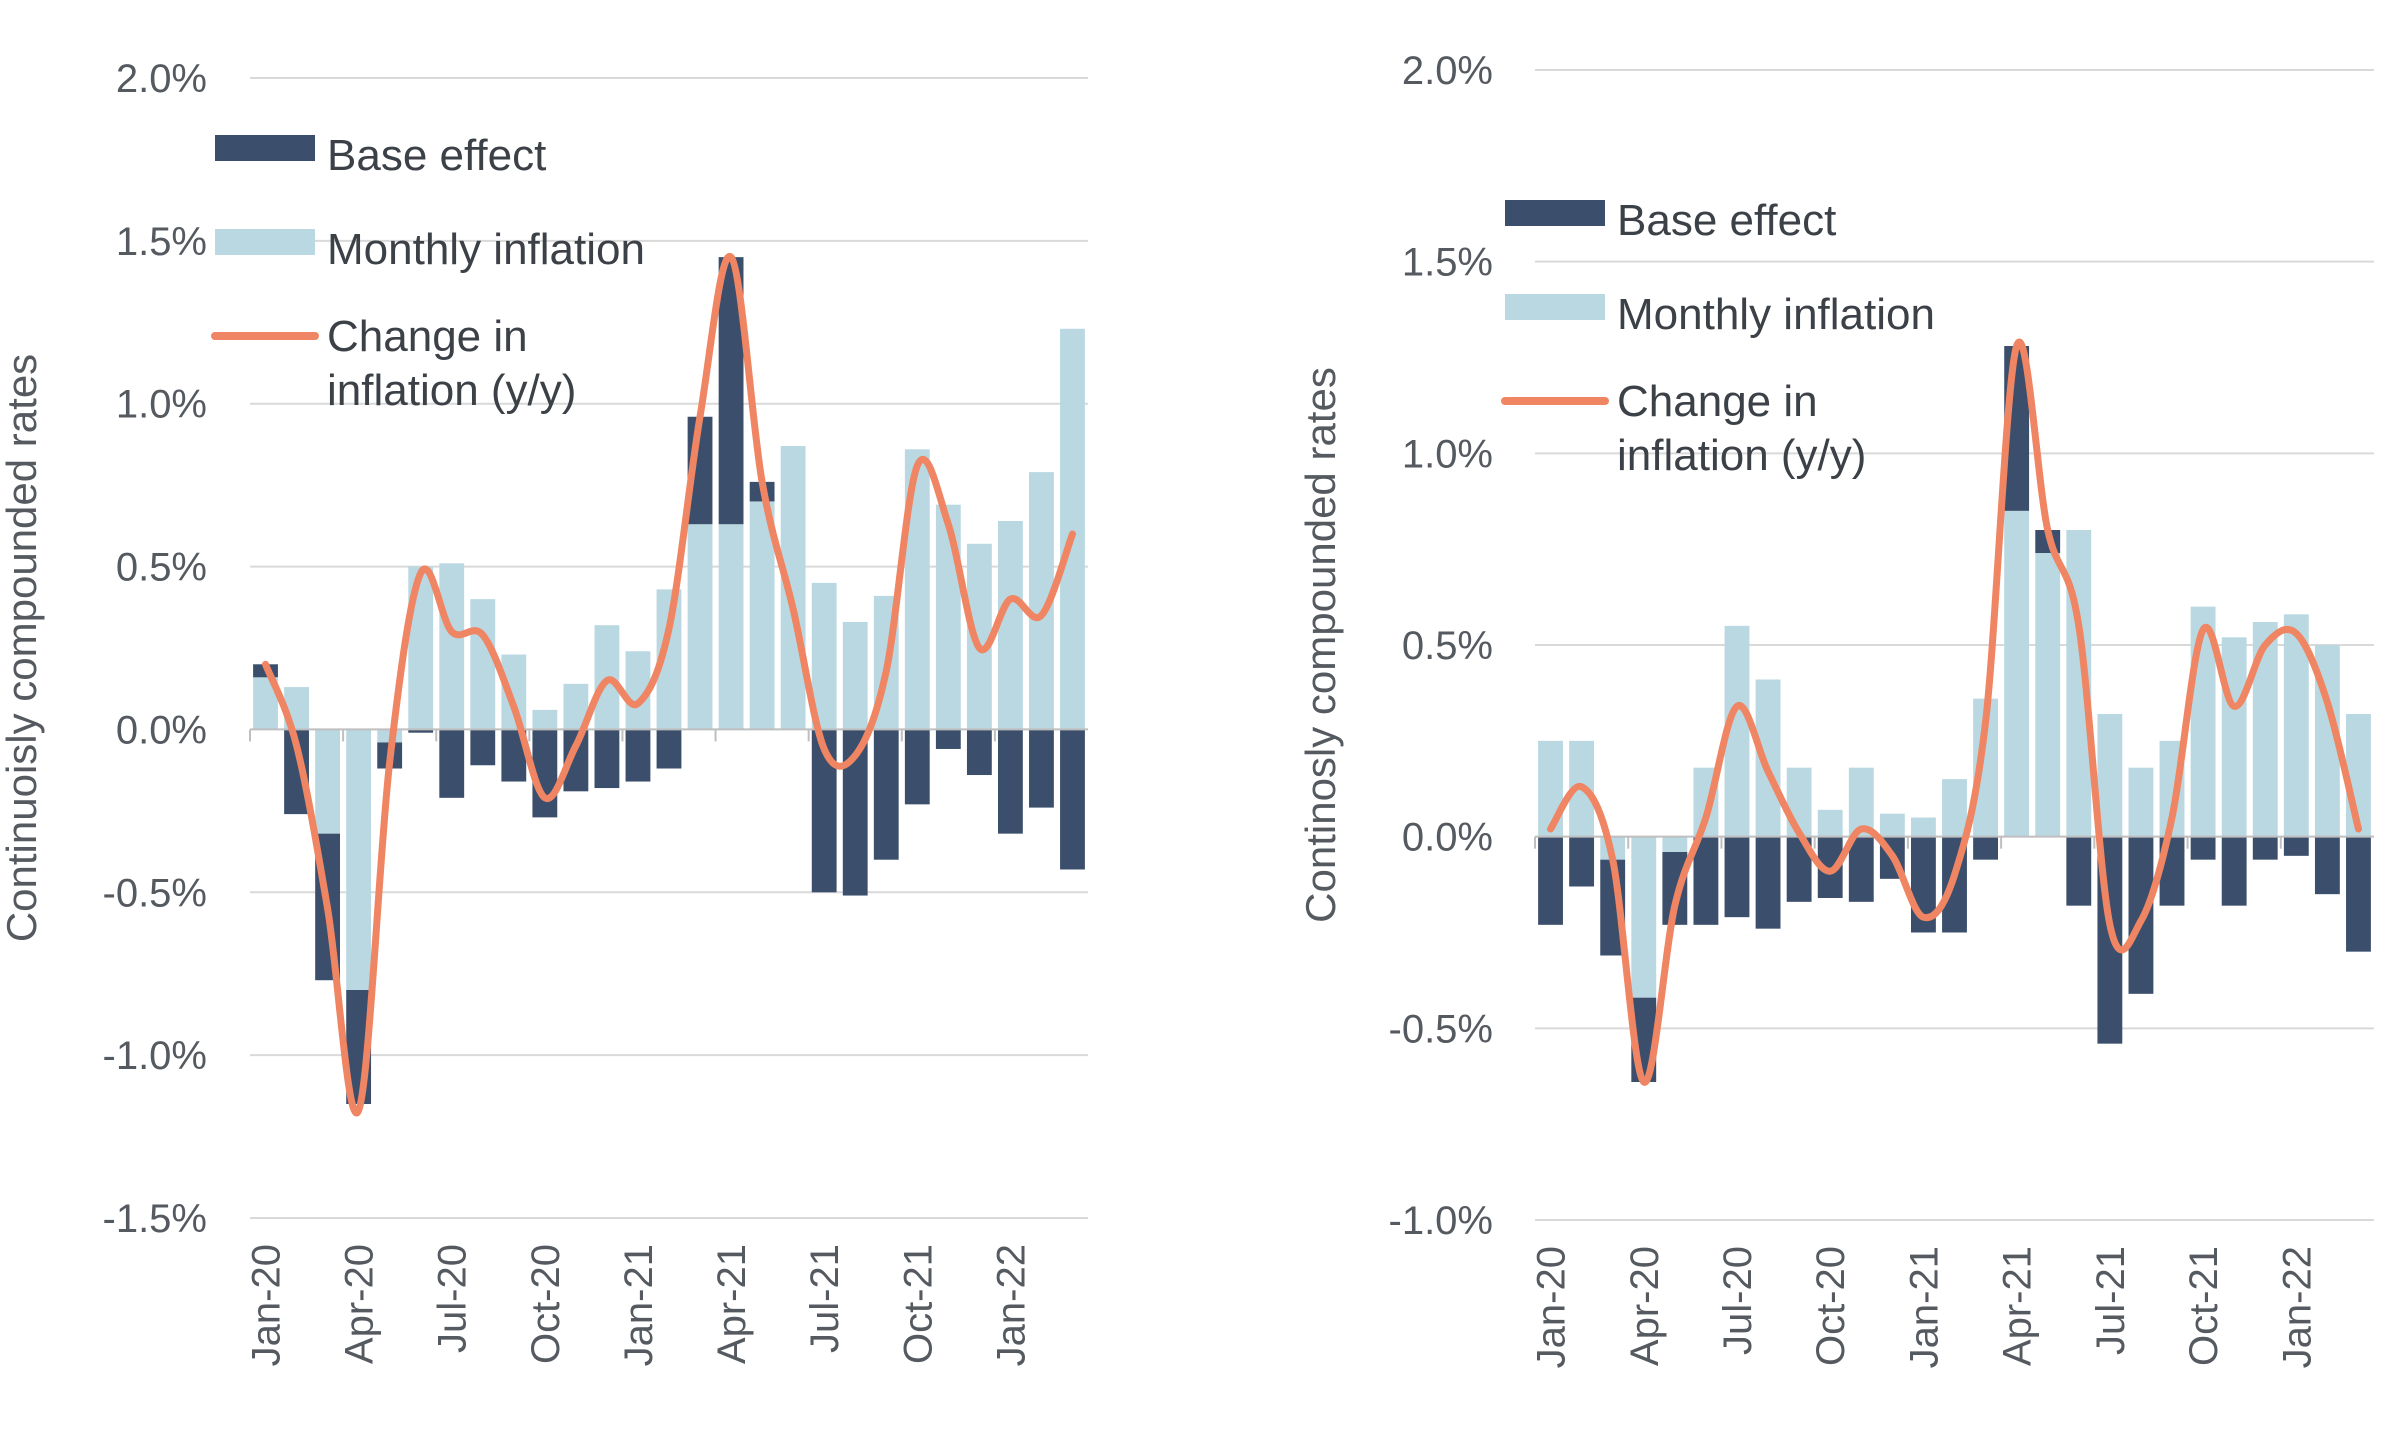  I want to click on right-ytick-label: -1.0%, so click(1441, 1221).